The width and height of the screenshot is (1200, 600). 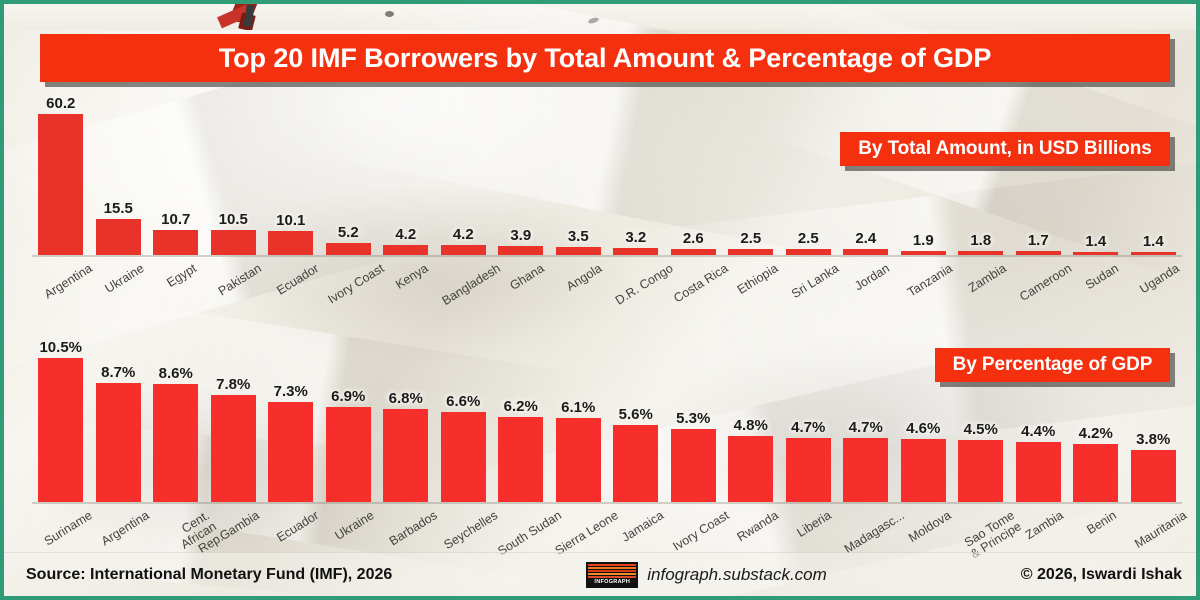 What do you see at coordinates (291, 418) in the screenshot?
I see `bar-column: 7.3%` at bounding box center [291, 418].